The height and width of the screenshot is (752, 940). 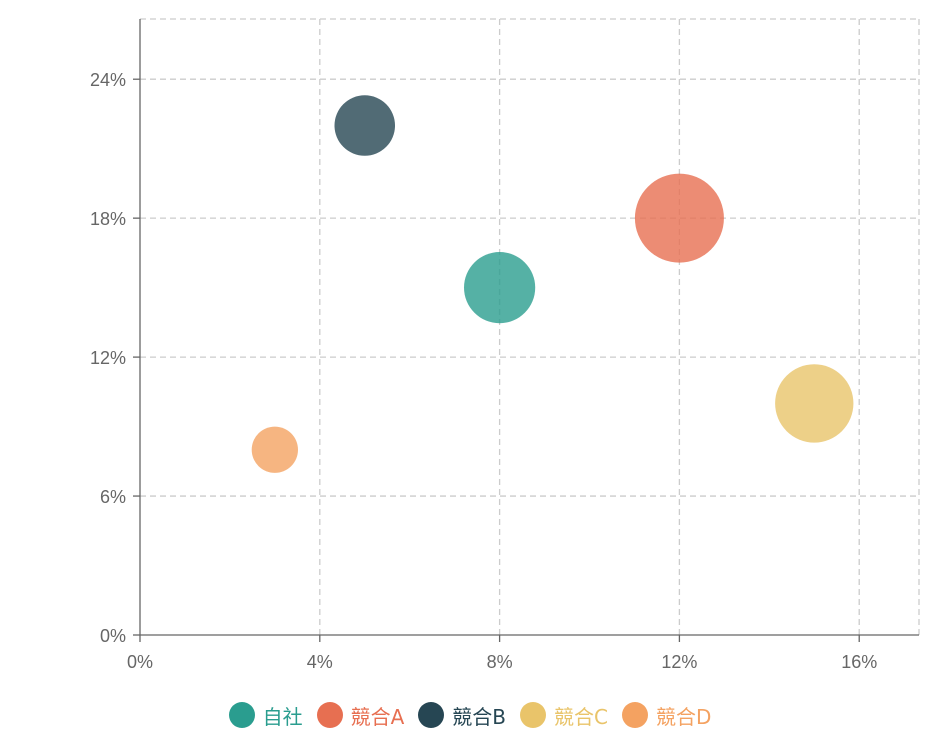 What do you see at coordinates (108, 80) in the screenshot?
I see `y-tick-label: 24%` at bounding box center [108, 80].